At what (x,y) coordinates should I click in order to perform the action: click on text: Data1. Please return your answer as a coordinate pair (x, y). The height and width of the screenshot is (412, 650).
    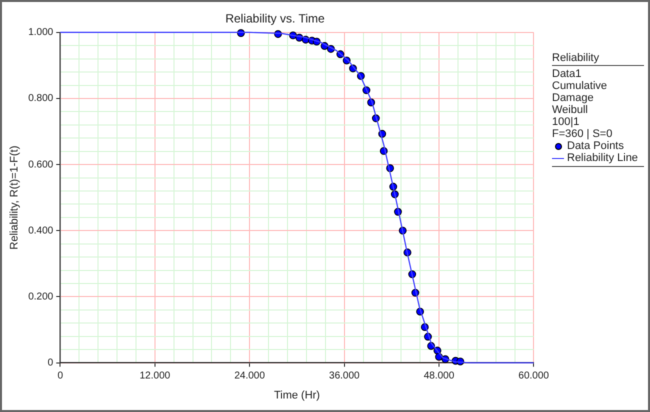
    Looking at the image, I should click on (567, 74).